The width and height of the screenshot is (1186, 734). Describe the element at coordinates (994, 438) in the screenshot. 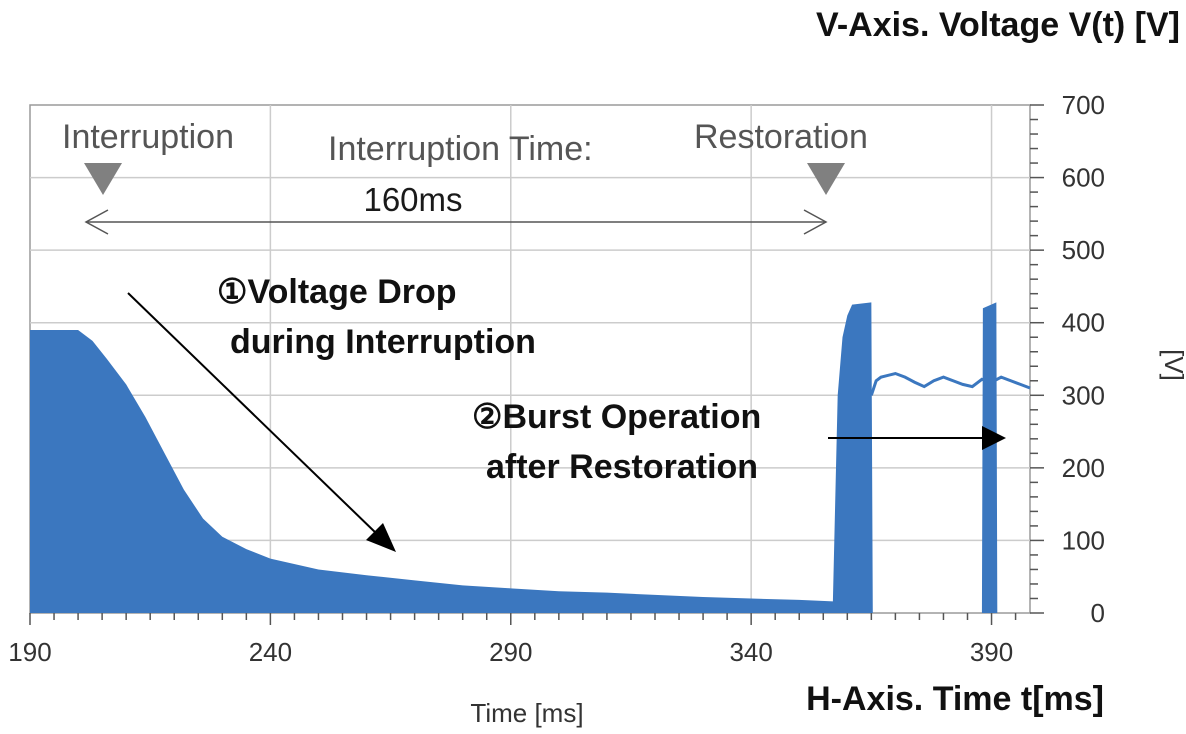

I see `note-burst-arrowhead` at that location.